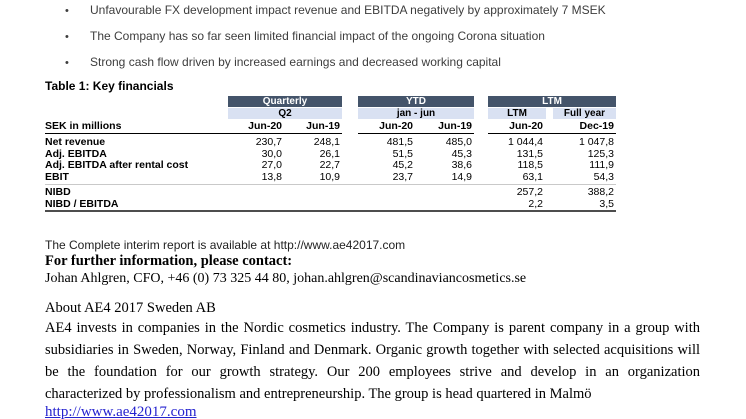  Describe the element at coordinates (402, 176) in the screenshot. I see `cell-value: 23,7` at that location.